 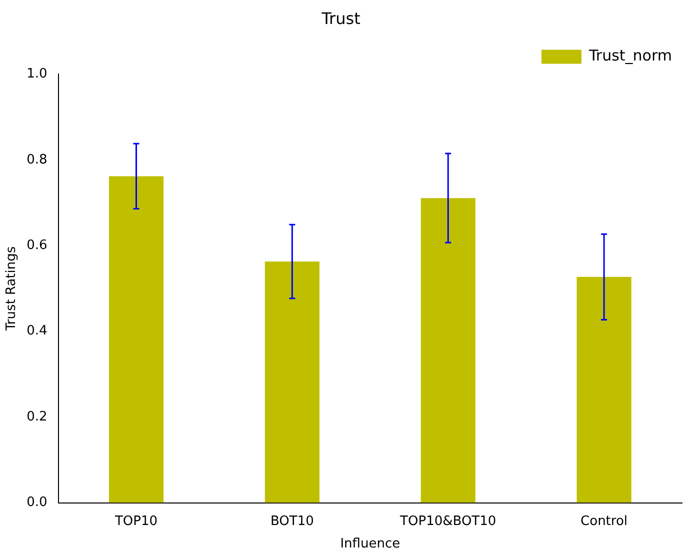 I want to click on x-tick-label: TOP10&BOT10, so click(x=447, y=521).